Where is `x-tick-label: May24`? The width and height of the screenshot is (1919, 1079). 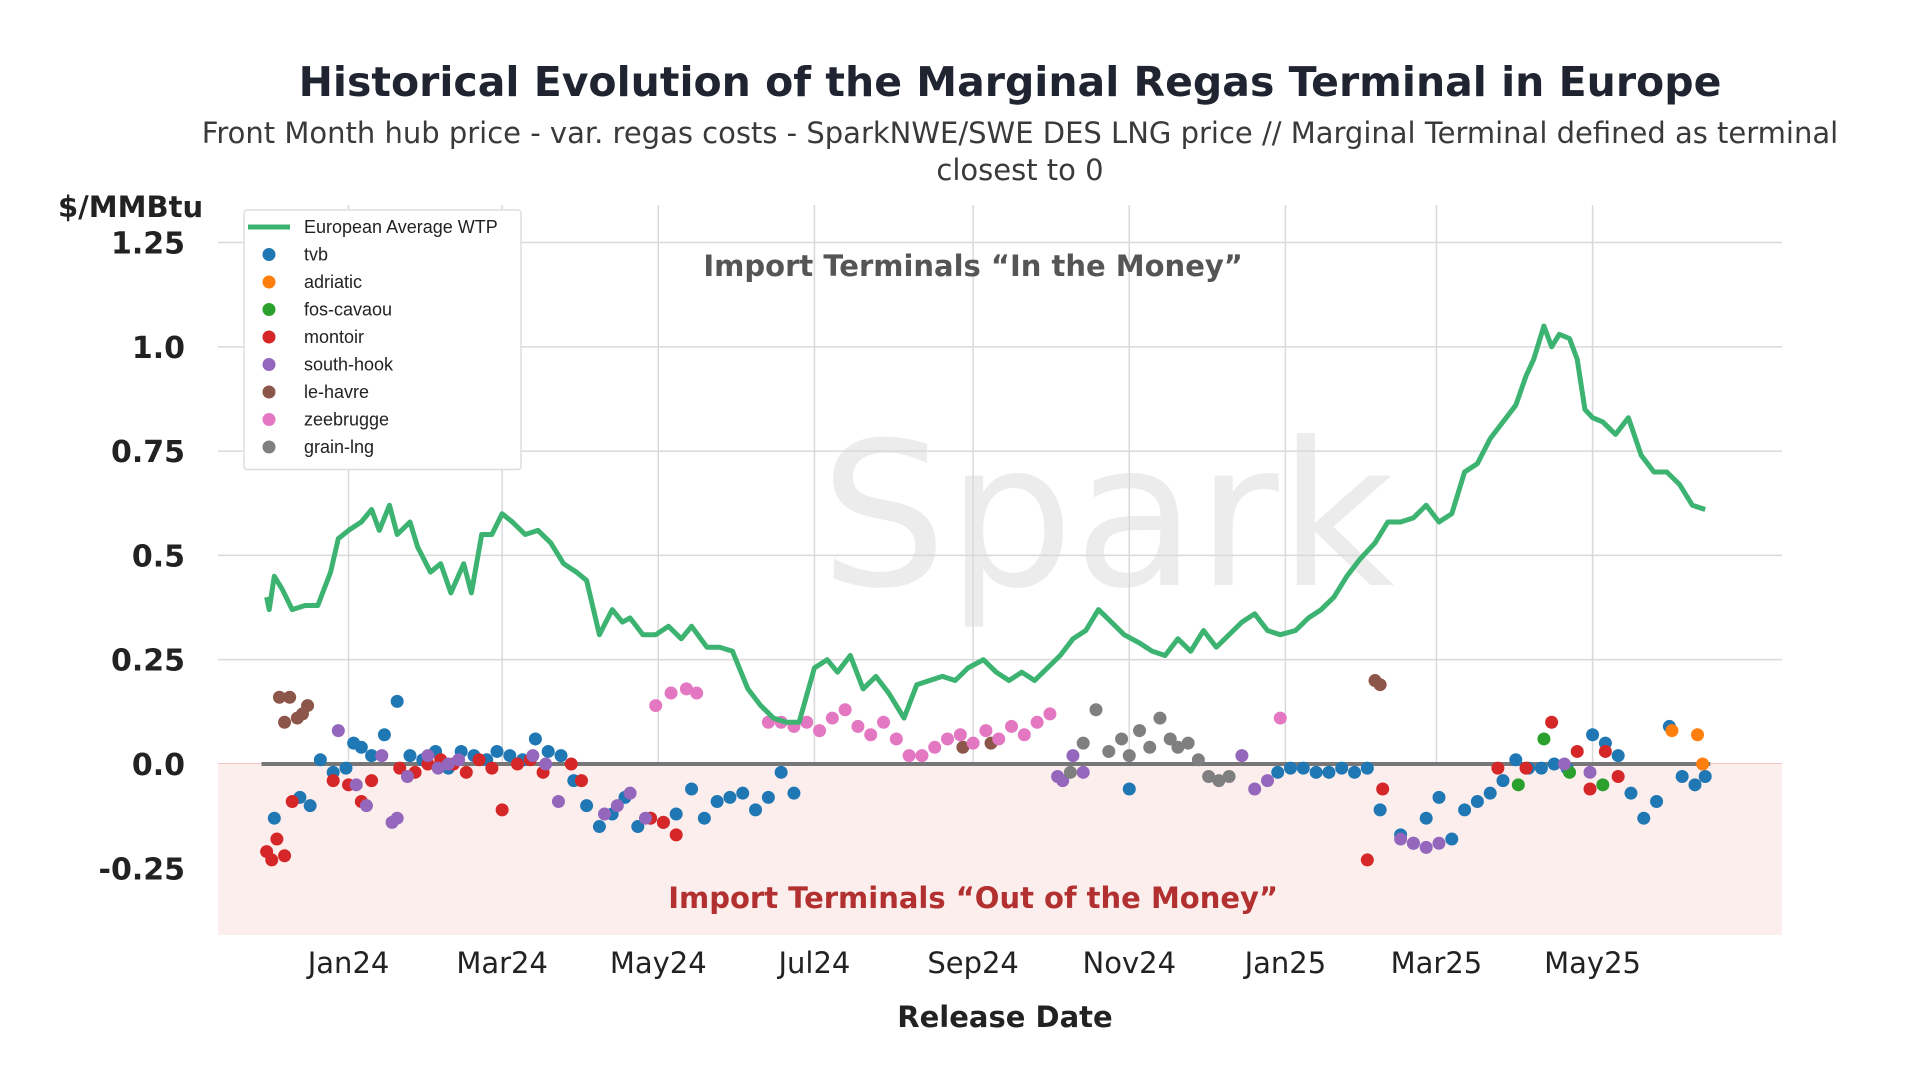 x-tick-label: May24 is located at coordinates (658, 963).